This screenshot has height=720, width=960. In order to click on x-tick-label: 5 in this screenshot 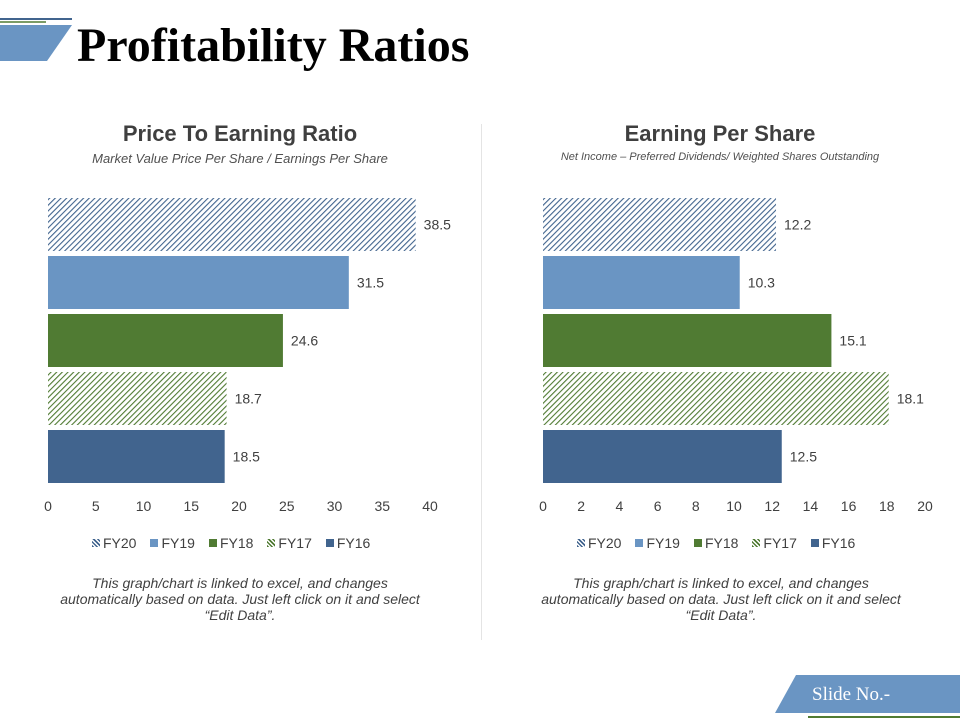, I will do `click(96, 506)`.